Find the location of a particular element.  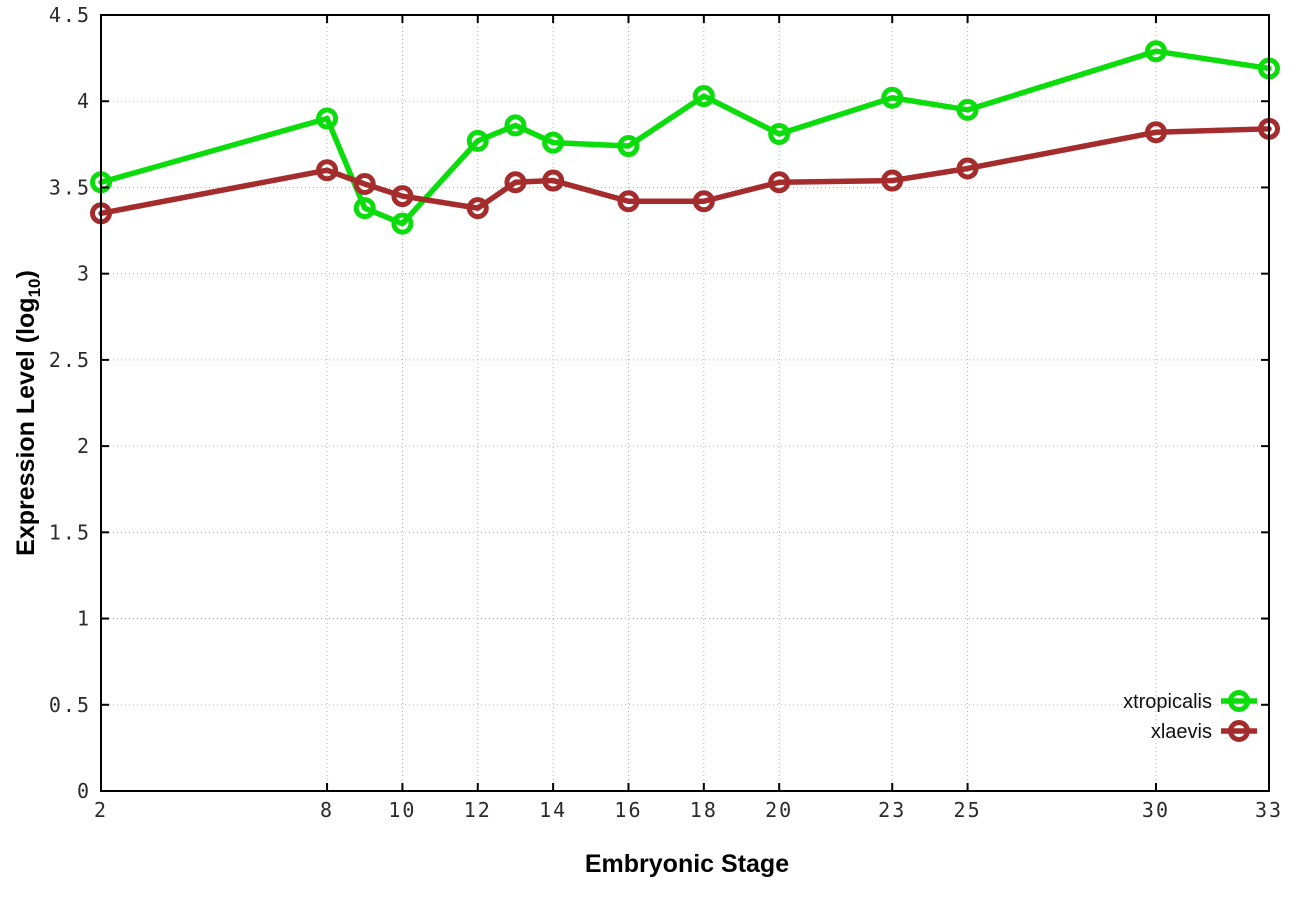

x-tick-label: 16 is located at coordinates (628, 810).